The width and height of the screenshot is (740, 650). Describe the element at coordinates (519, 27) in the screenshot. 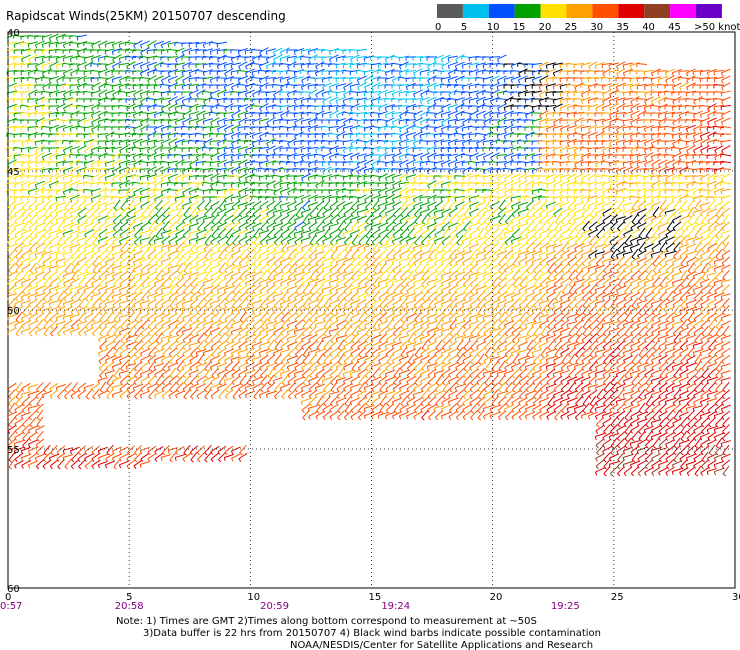

I see `colorbar-label: 15` at that location.